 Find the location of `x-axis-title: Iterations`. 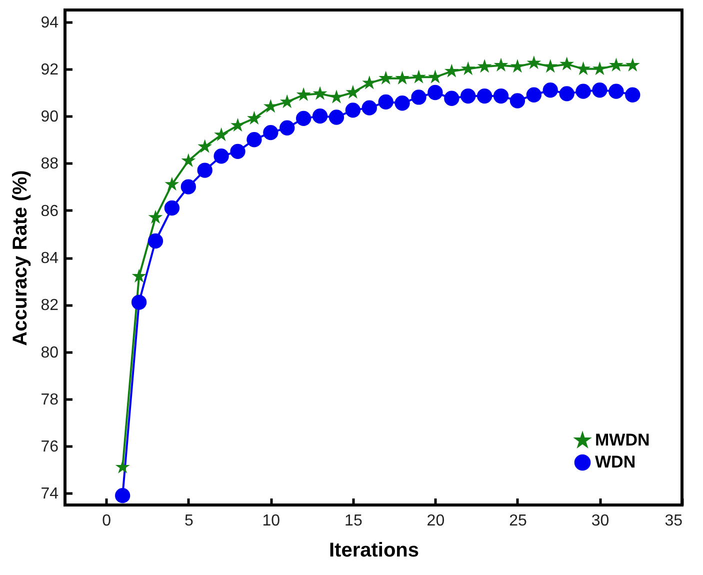

x-axis-title: Iterations is located at coordinates (374, 551).